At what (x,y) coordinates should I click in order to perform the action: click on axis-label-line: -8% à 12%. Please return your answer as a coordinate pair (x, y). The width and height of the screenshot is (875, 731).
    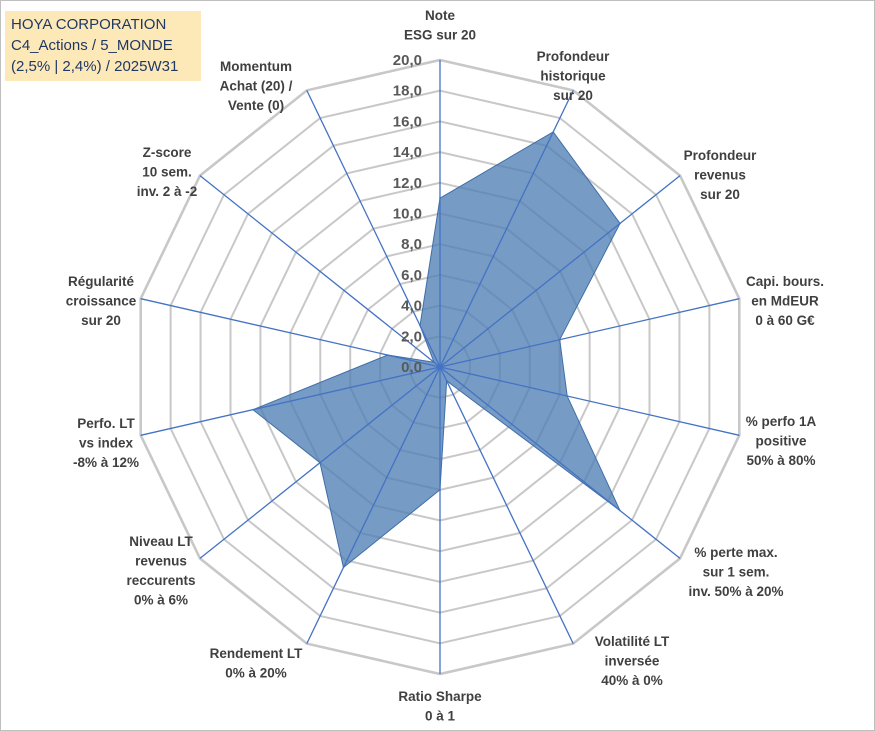
    Looking at the image, I should click on (106, 462).